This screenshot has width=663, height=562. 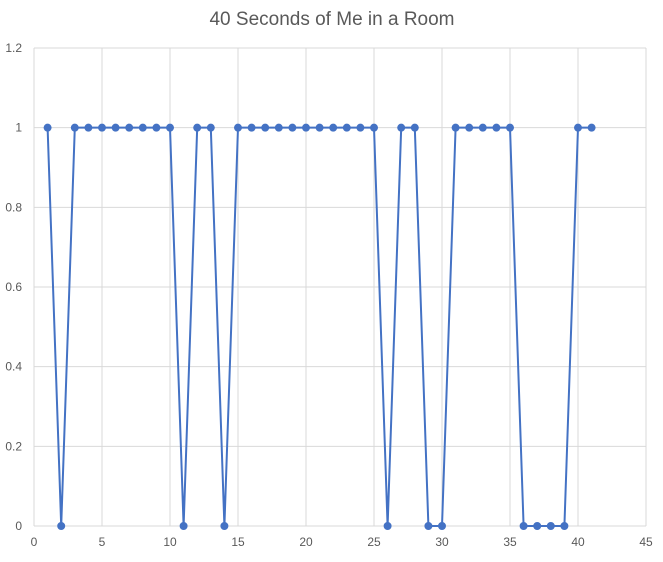 I want to click on x-tick-label: 5, so click(x=102, y=542).